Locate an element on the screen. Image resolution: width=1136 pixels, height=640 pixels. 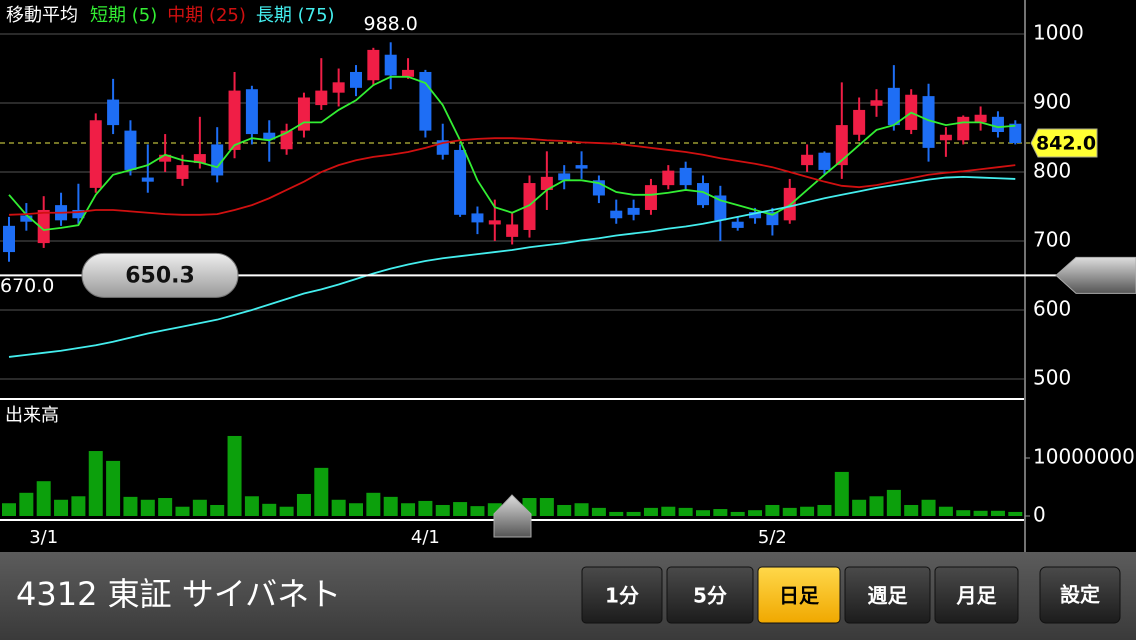
settings-button-label: 設定 is located at coordinates (1080, 595).